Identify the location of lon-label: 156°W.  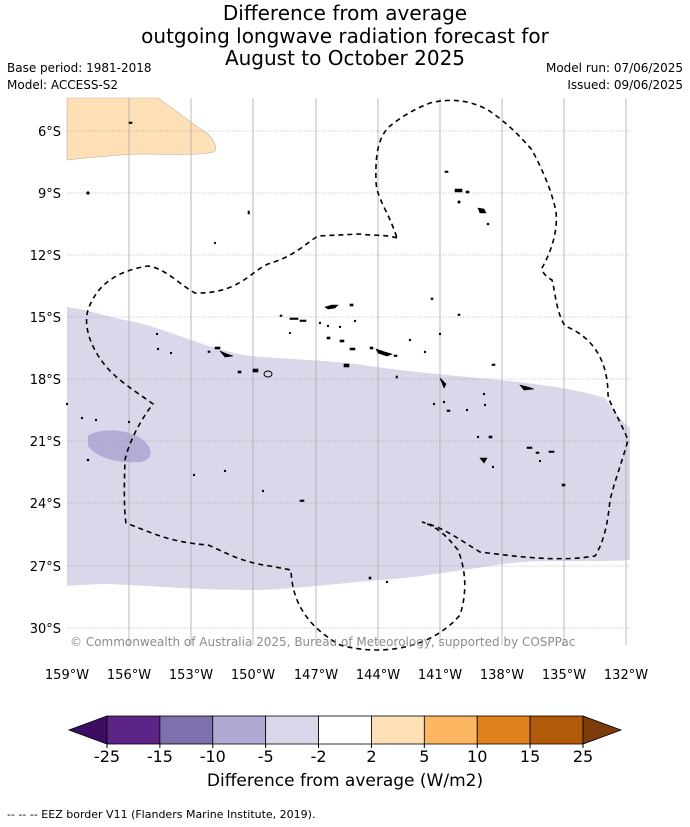
(129, 675).